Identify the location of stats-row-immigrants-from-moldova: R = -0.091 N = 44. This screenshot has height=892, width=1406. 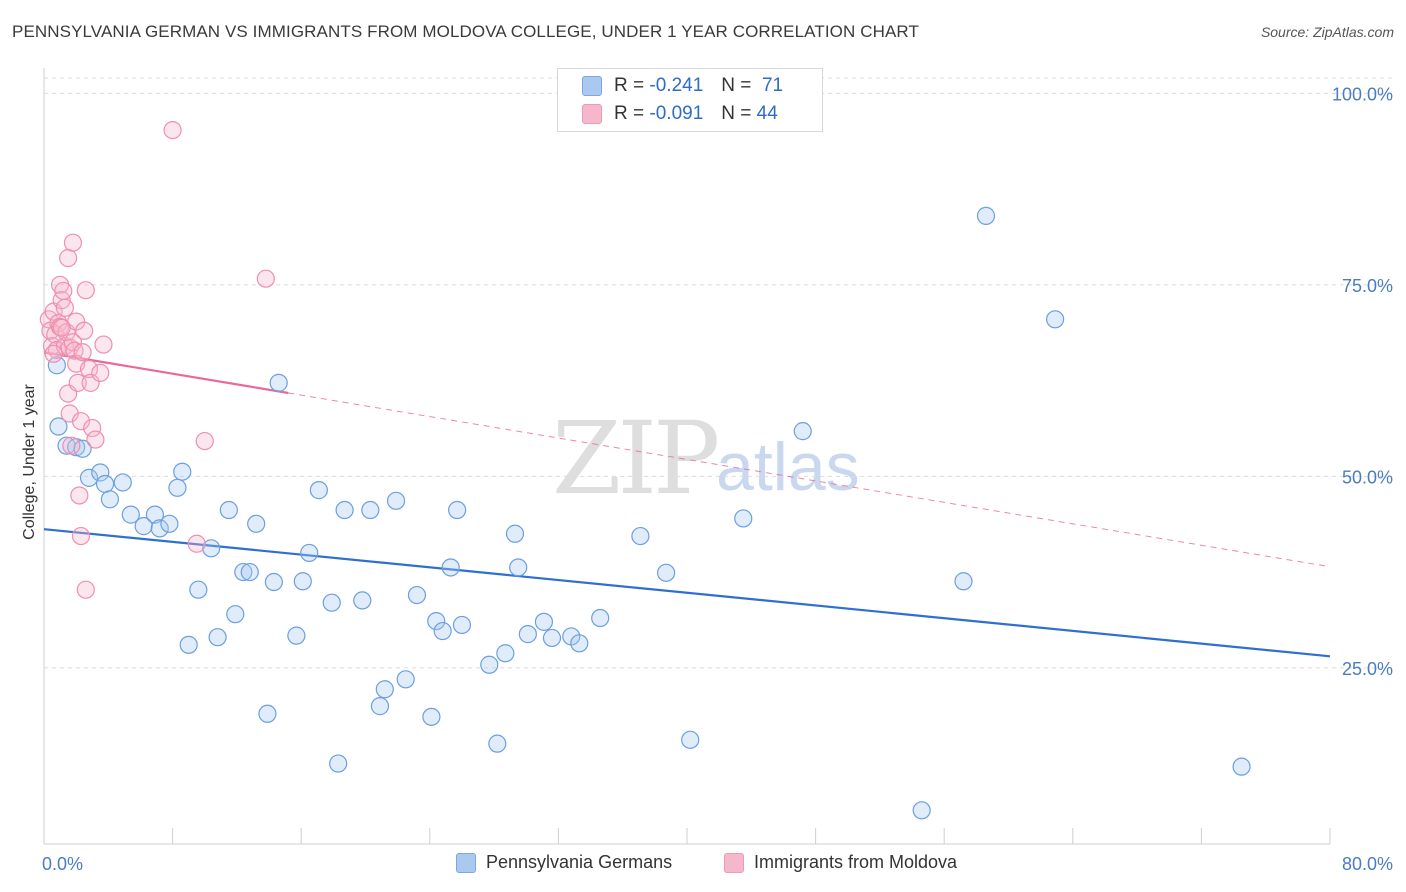
(680, 114).